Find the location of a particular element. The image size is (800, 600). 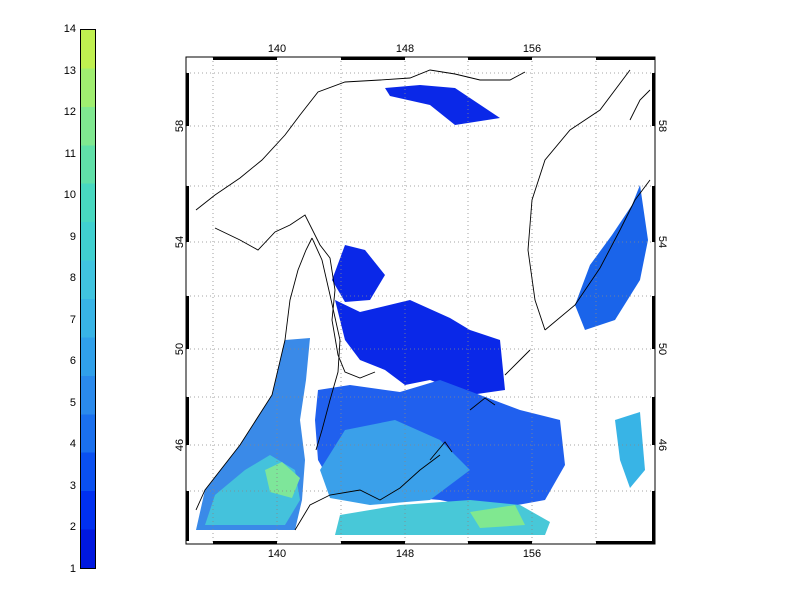

lon-label-top: 148 is located at coordinates (405, 49).